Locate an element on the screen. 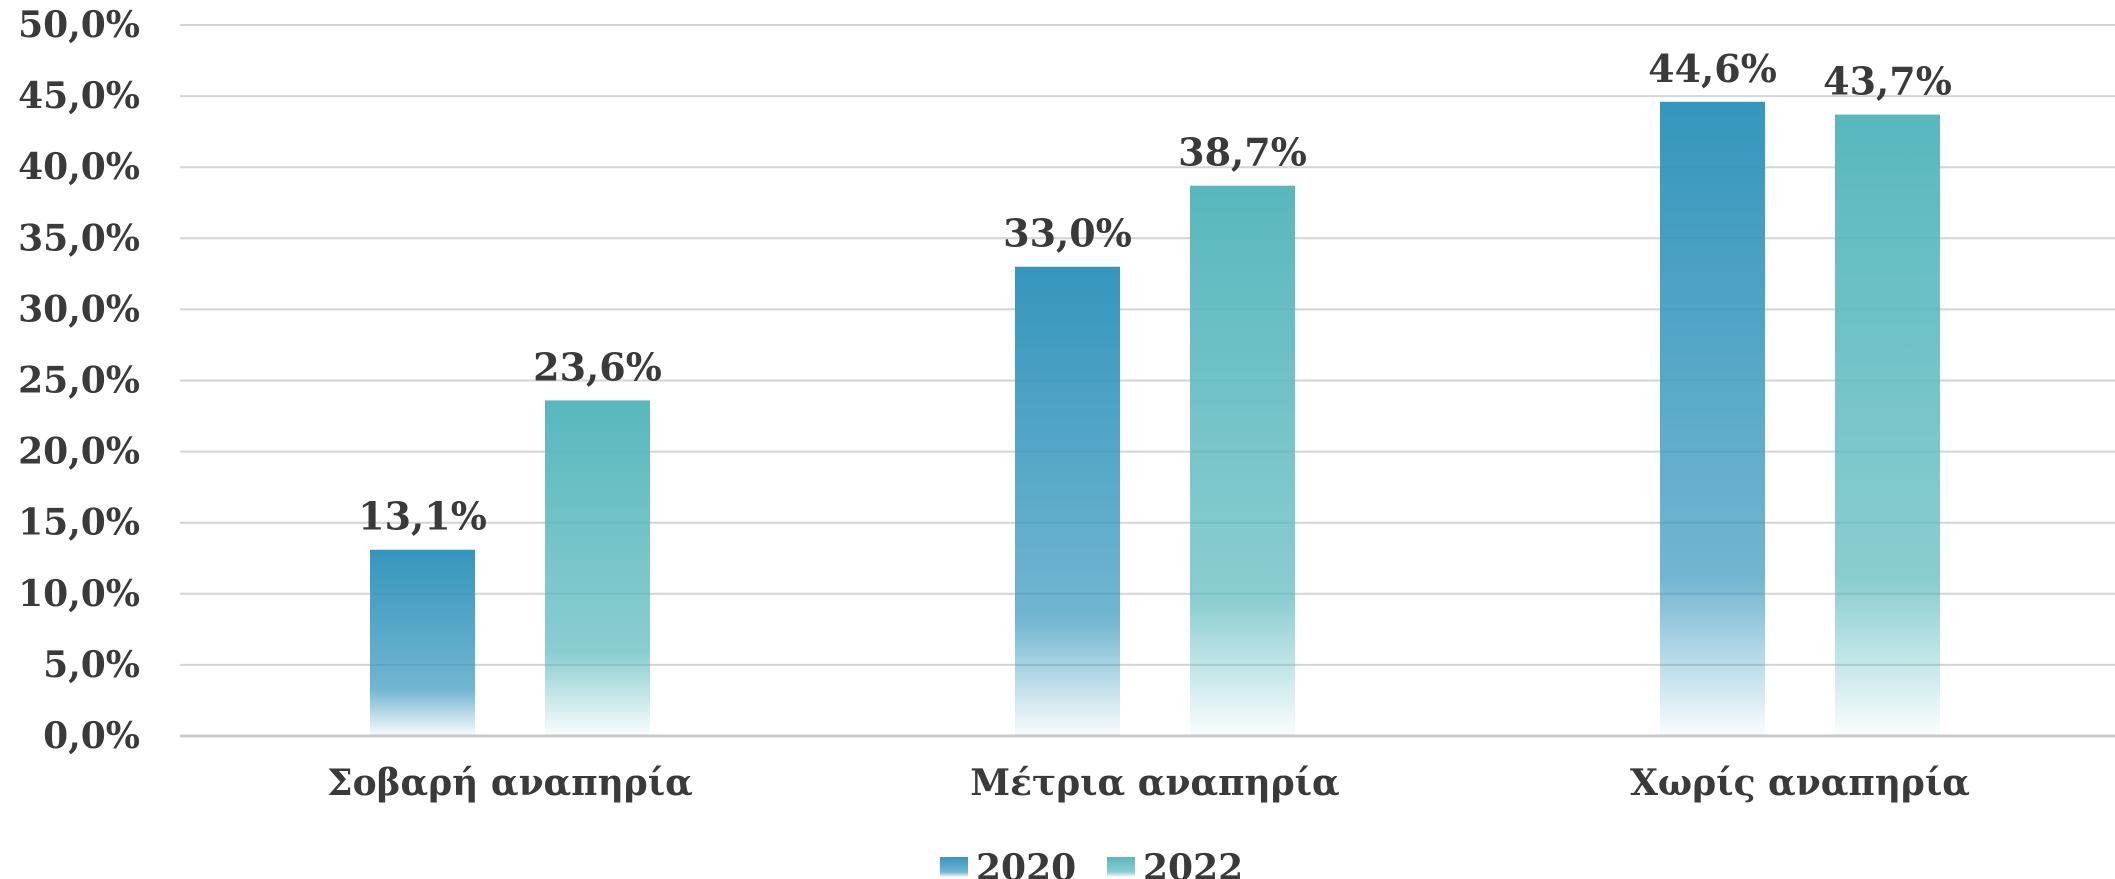  y-tick-label: 5,0% is located at coordinates (91, 665).